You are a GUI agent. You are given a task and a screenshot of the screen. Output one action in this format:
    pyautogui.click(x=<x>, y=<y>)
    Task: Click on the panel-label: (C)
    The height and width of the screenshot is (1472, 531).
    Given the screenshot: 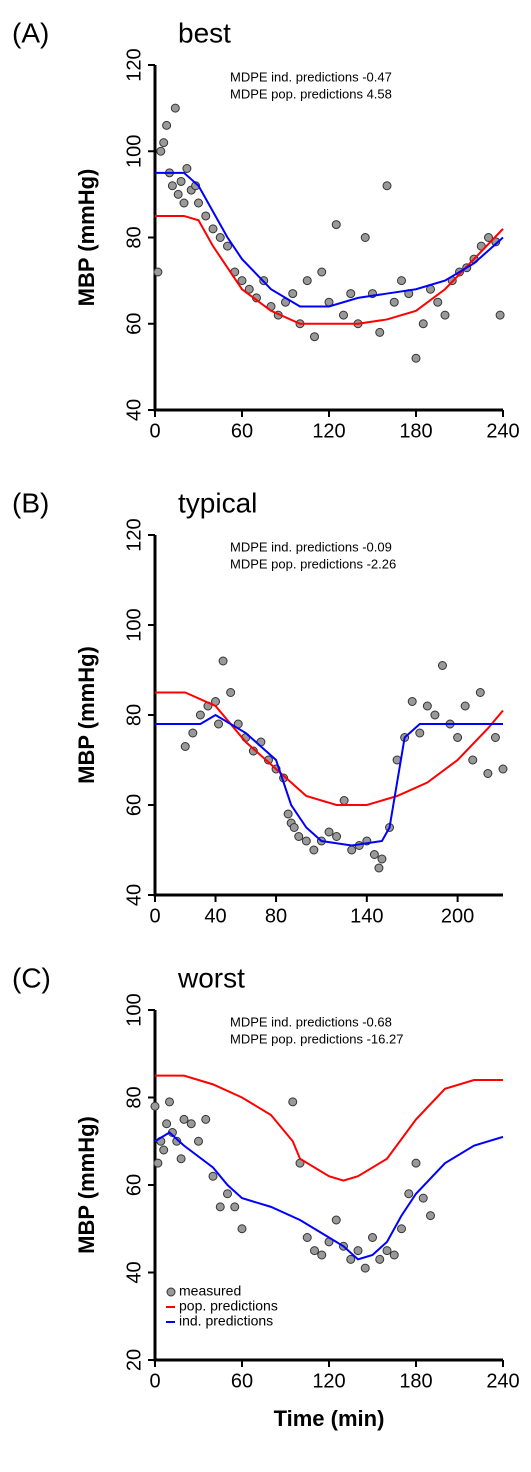 What is the action you would take?
    pyautogui.click(x=31, y=977)
    